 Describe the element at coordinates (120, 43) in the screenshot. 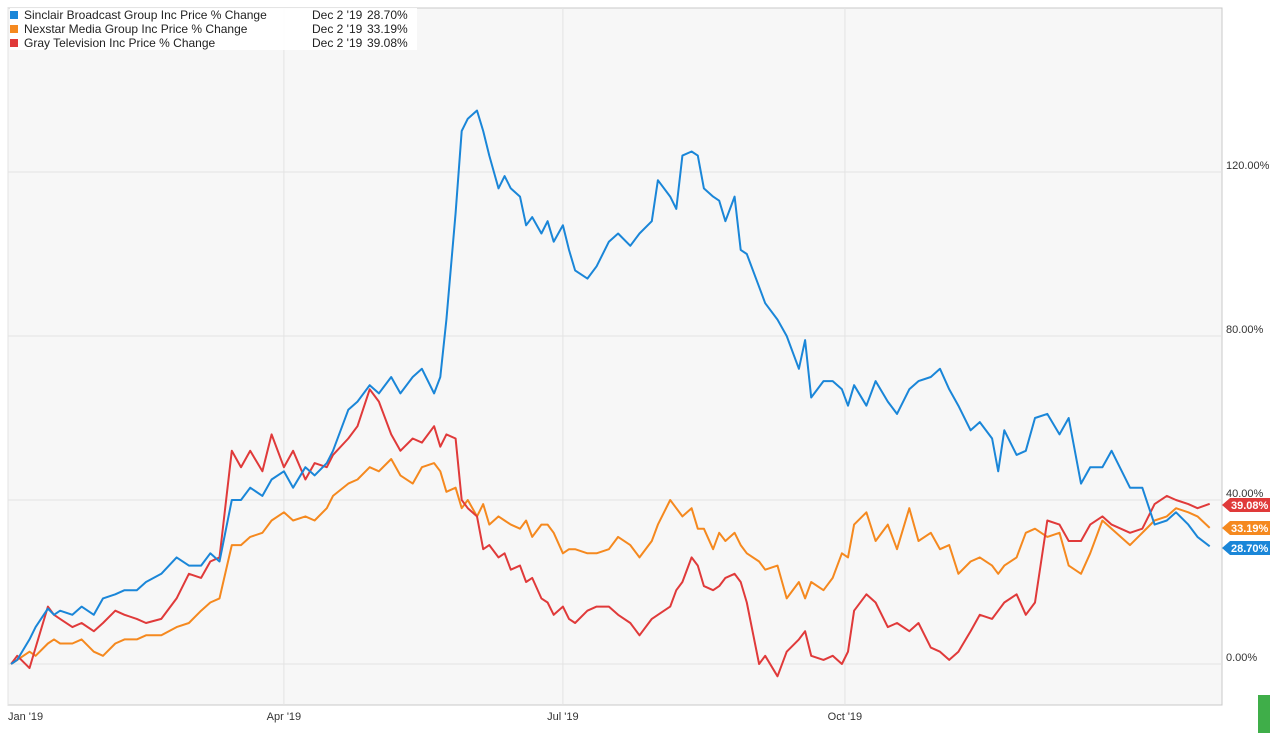

I see `legend-series-name: Gray Television Inc Price % Change` at that location.